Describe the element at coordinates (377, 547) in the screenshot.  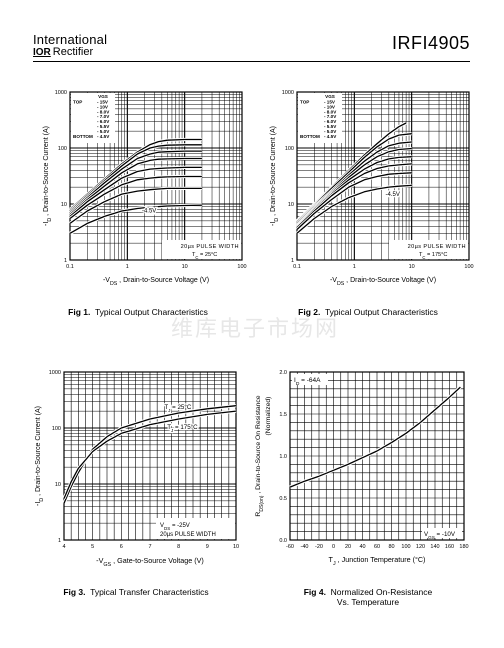
I see `fig4-xtick-label: 60` at that location.